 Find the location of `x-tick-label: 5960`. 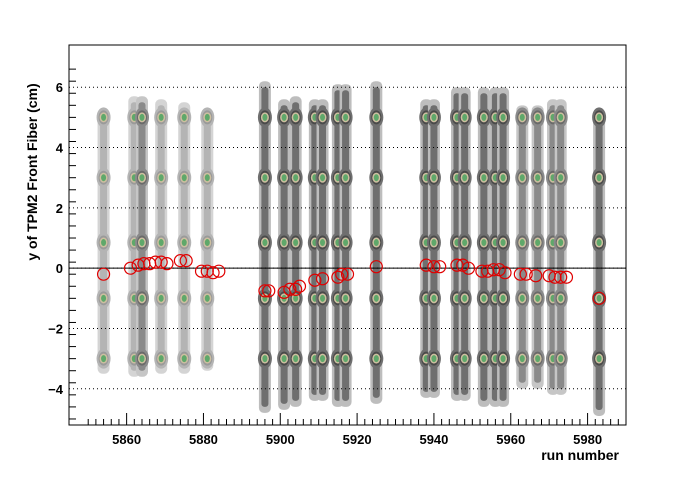

x-tick-label: 5960 is located at coordinates (510, 439).